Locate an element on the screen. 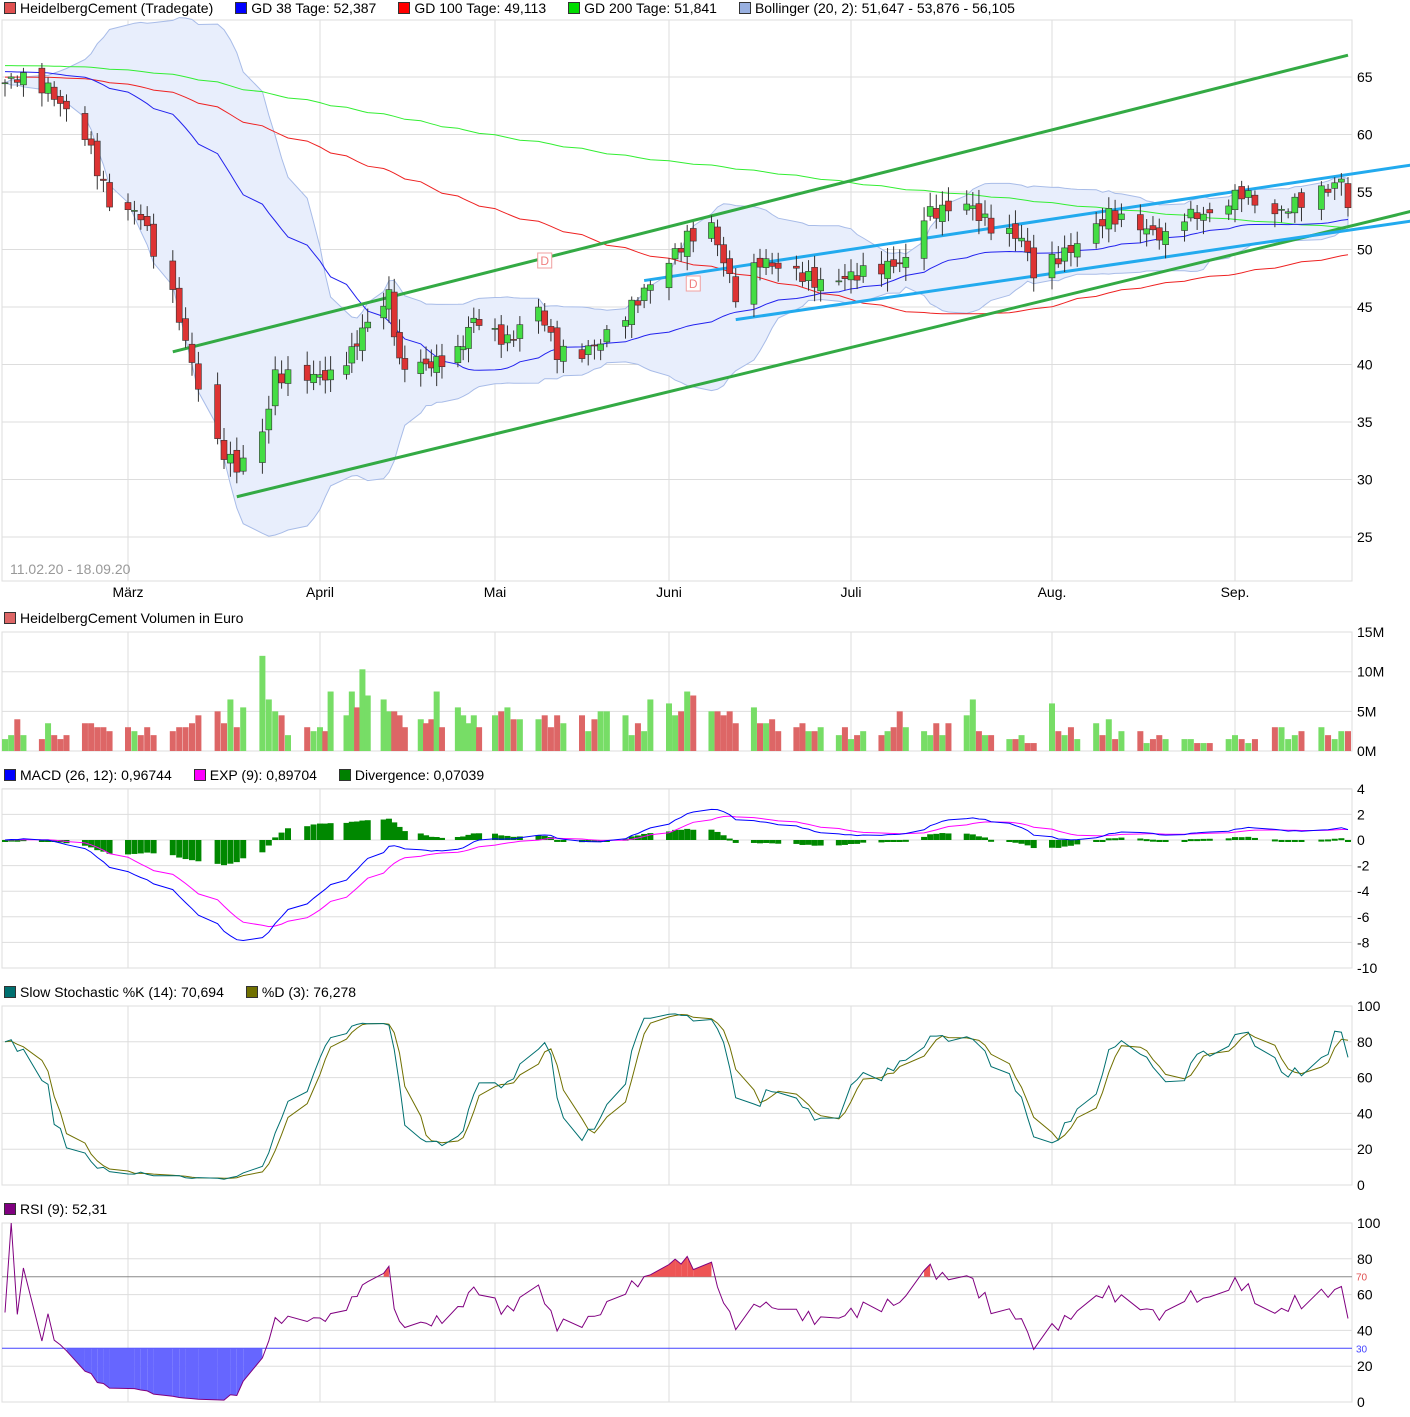  tick-label: 20 is located at coordinates (1365, 1149).